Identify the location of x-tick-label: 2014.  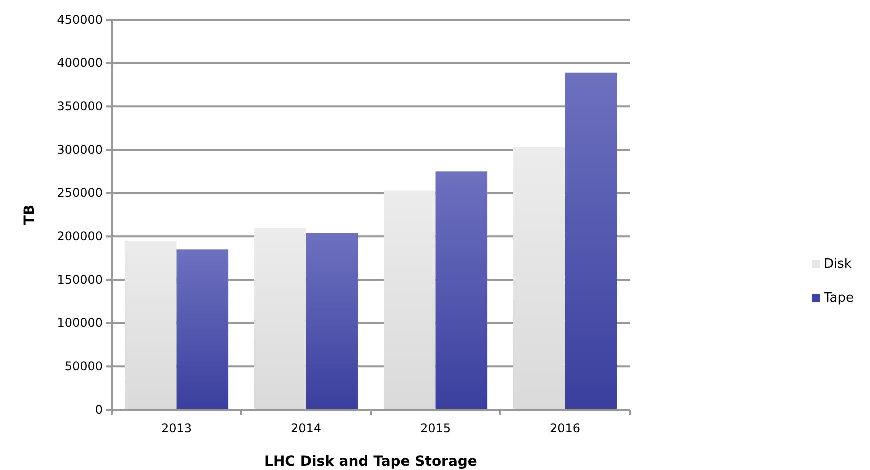
(306, 429).